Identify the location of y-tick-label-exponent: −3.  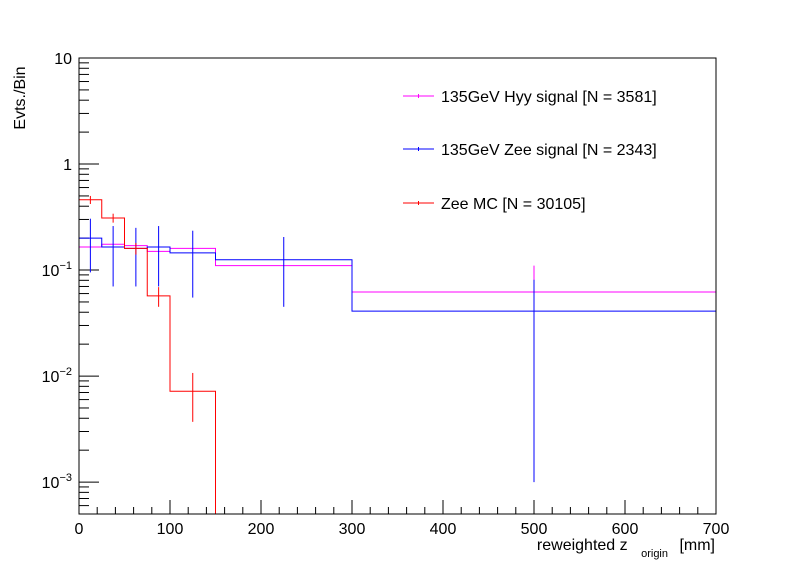
(65, 478).